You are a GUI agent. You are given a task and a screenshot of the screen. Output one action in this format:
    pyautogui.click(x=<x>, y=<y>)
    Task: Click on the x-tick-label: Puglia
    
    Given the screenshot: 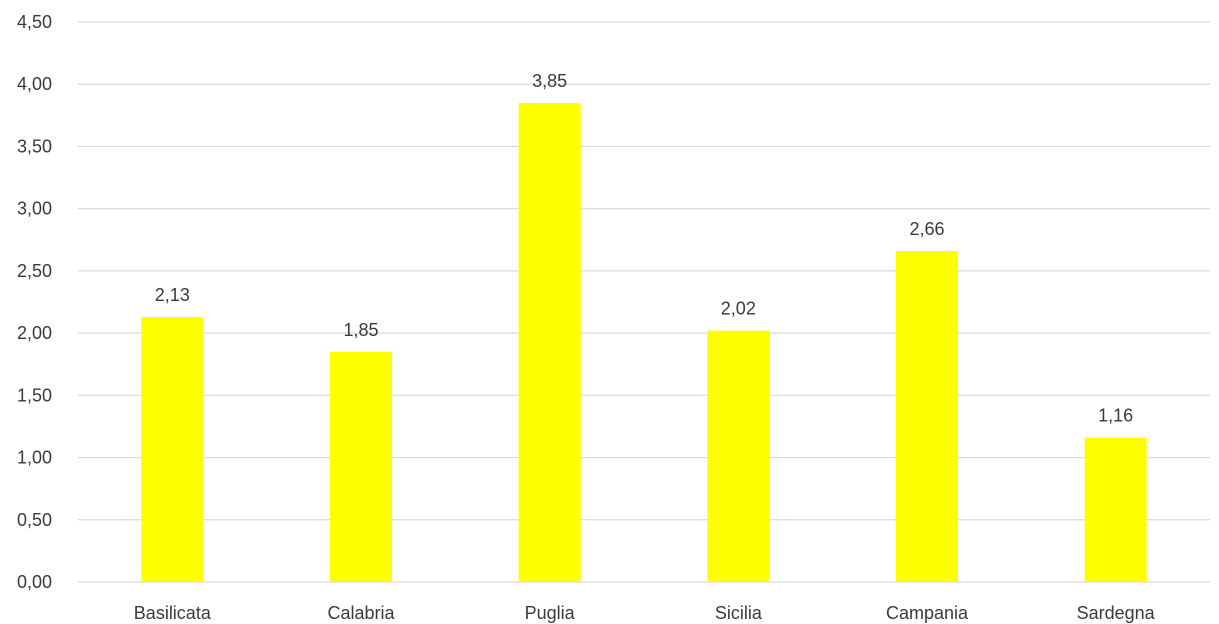 What is the action you would take?
    pyautogui.click(x=550, y=613)
    